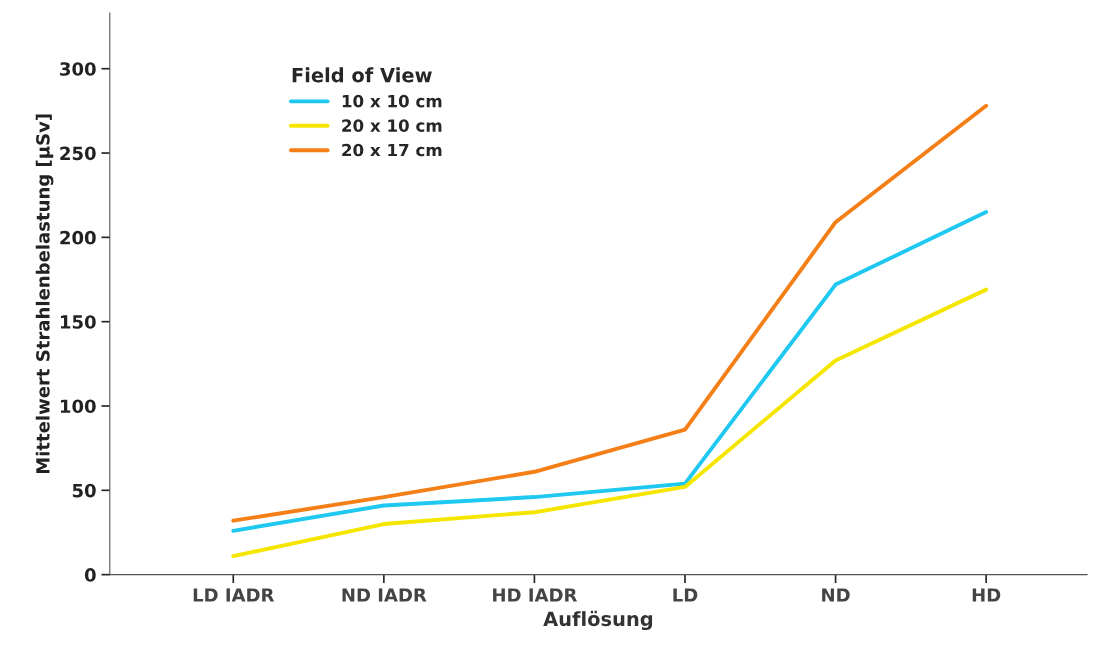 Image resolution: width=1098 pixels, height=653 pixels. What do you see at coordinates (392, 101) in the screenshot?
I see `legend-label: 10 x 10 cm` at bounding box center [392, 101].